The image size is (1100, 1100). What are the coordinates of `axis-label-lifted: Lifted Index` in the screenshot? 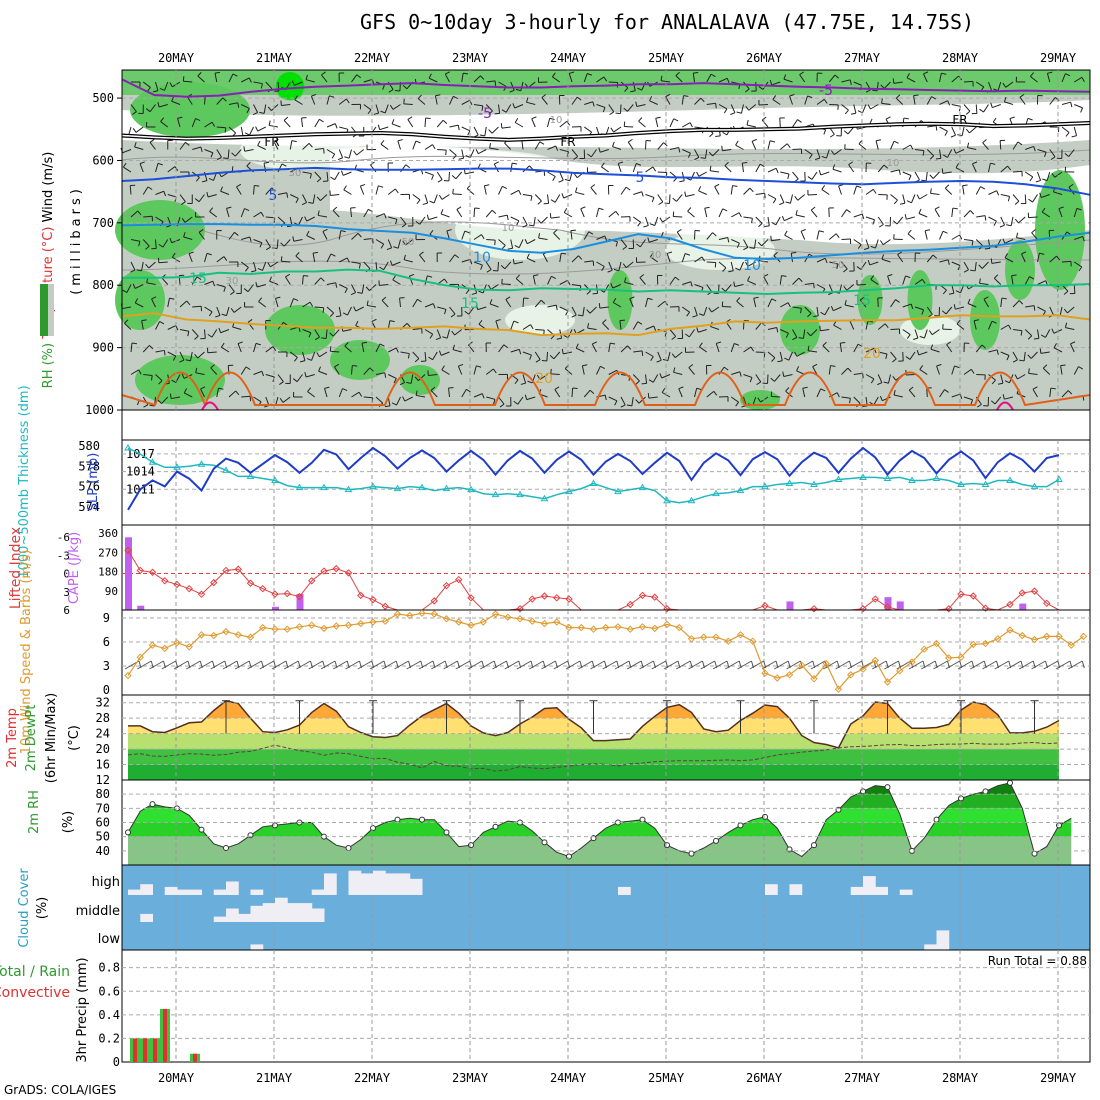 It's located at (16, 568).